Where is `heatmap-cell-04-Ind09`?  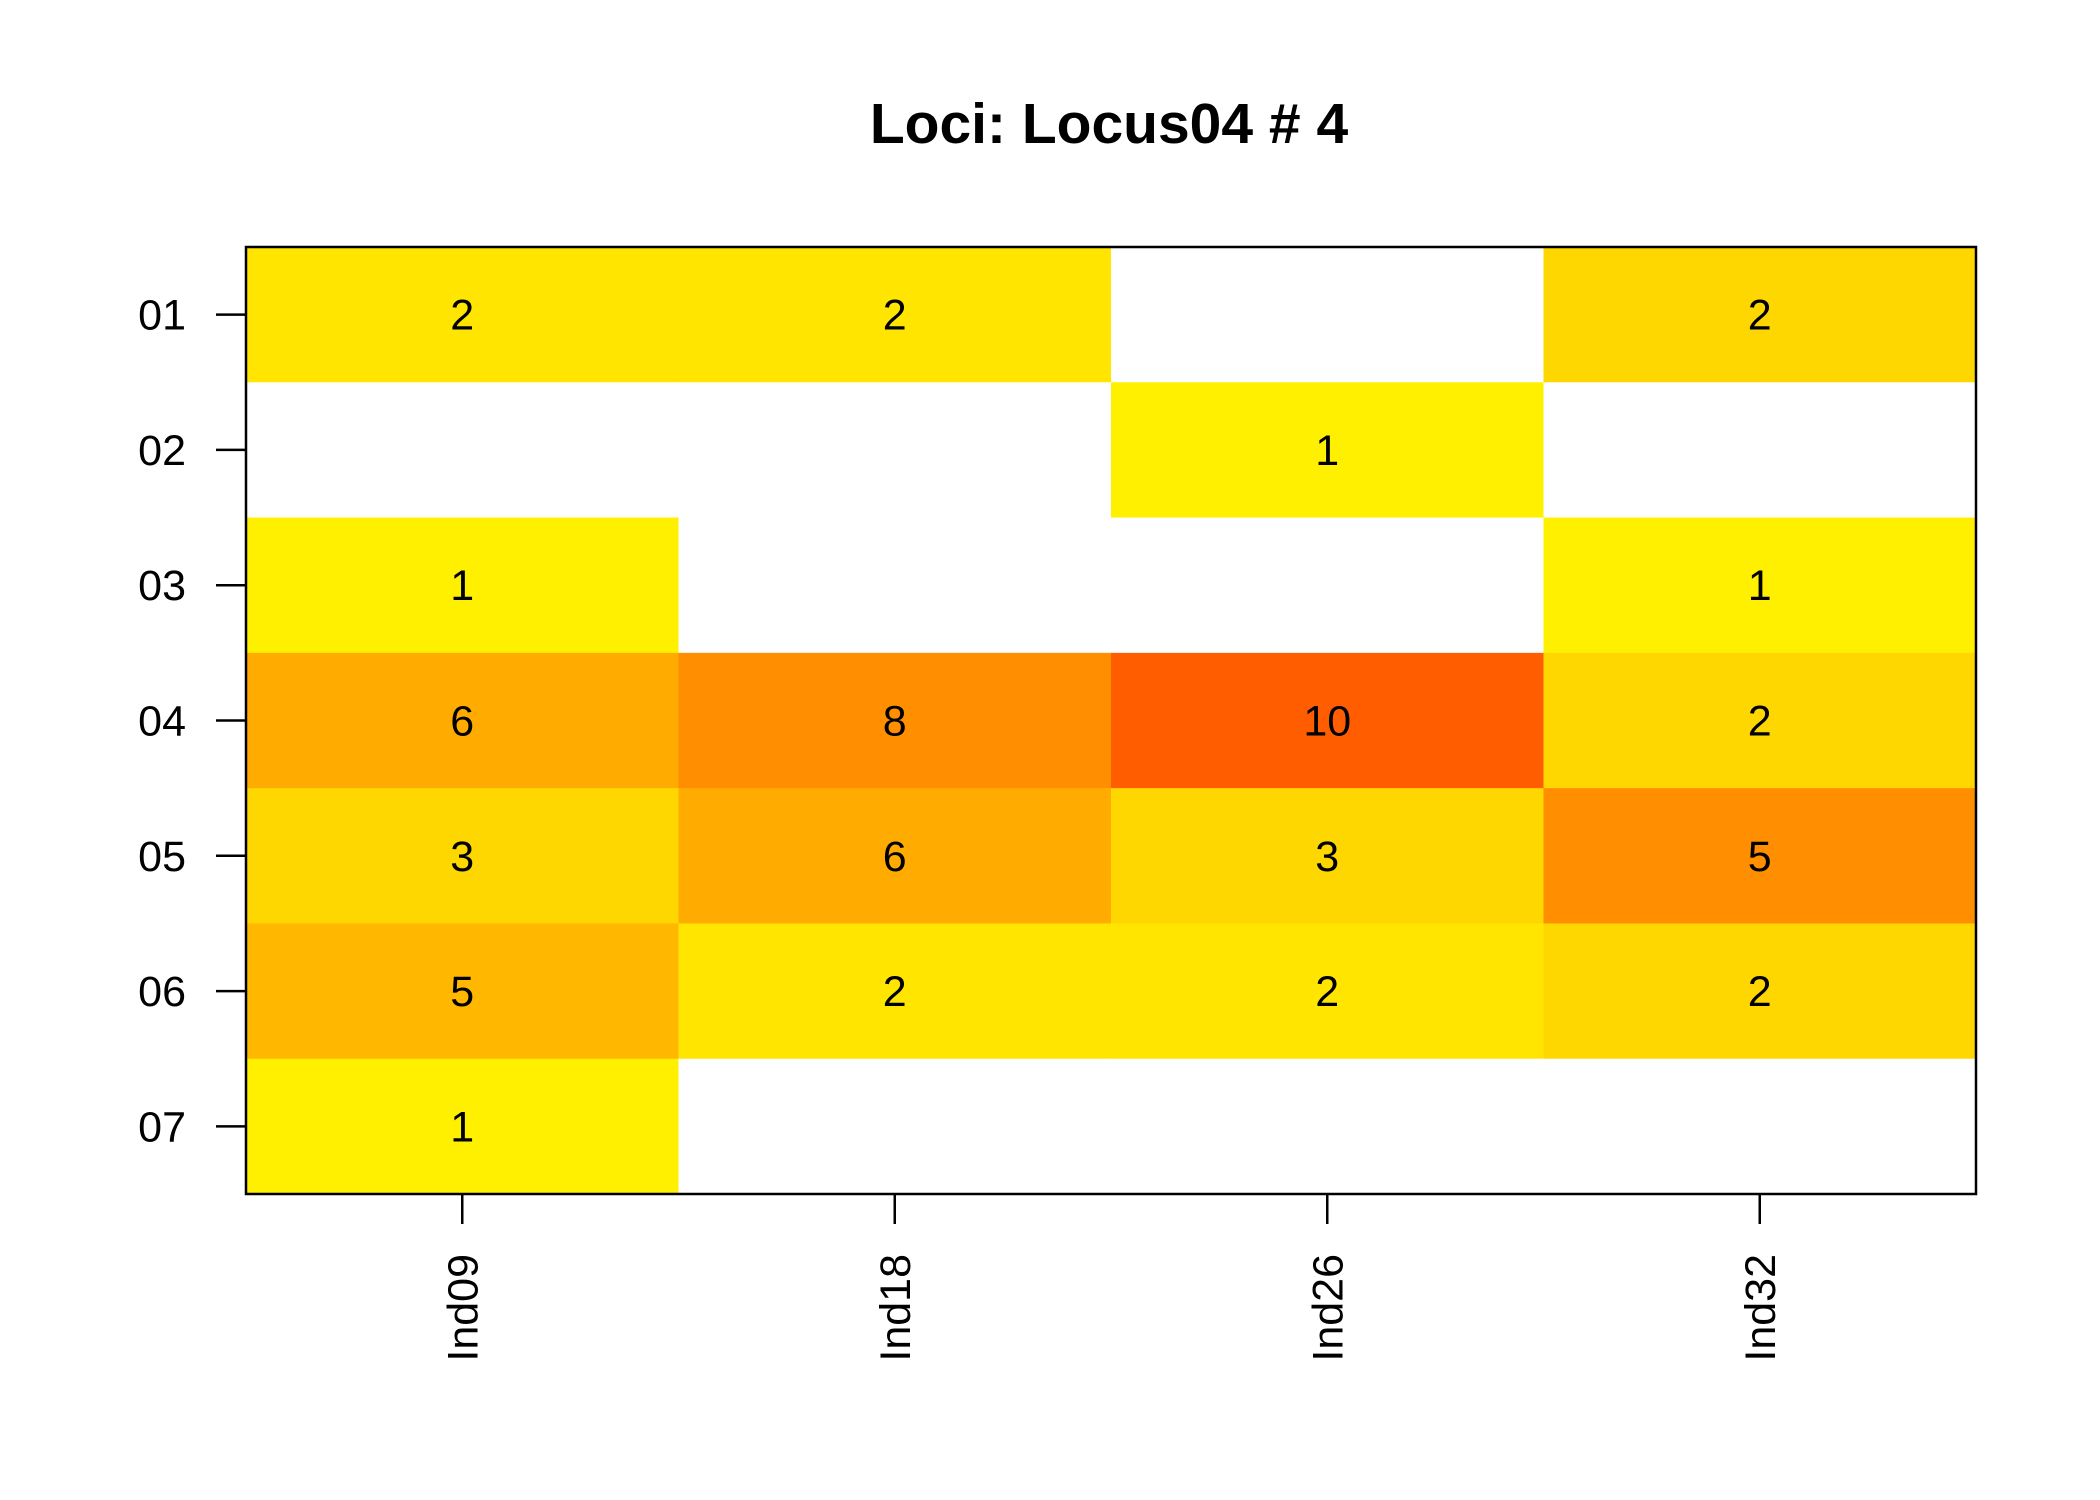 heatmap-cell-04-Ind09 is located at coordinates (463, 720).